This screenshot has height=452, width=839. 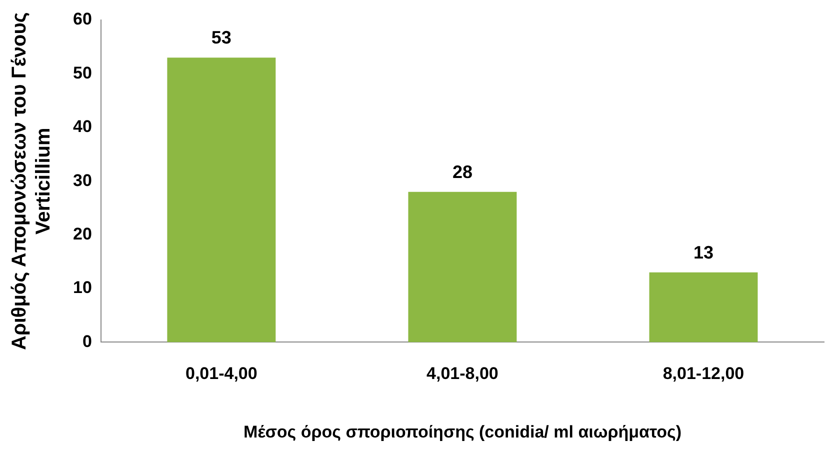 What do you see at coordinates (82, 126) in the screenshot?
I see `y-tick-label: 40` at bounding box center [82, 126].